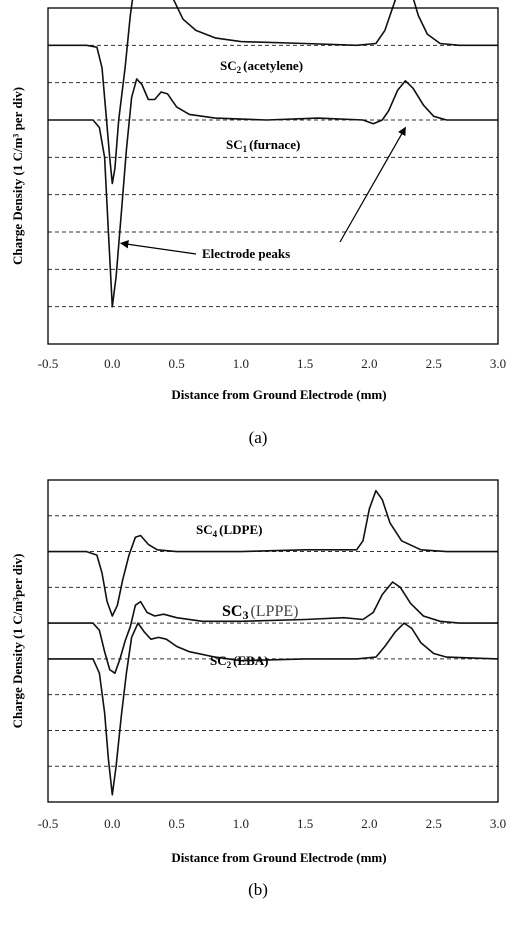  I want to click on y-axis-label: Charge Density (1 C/m³per div), so click(17, 641).